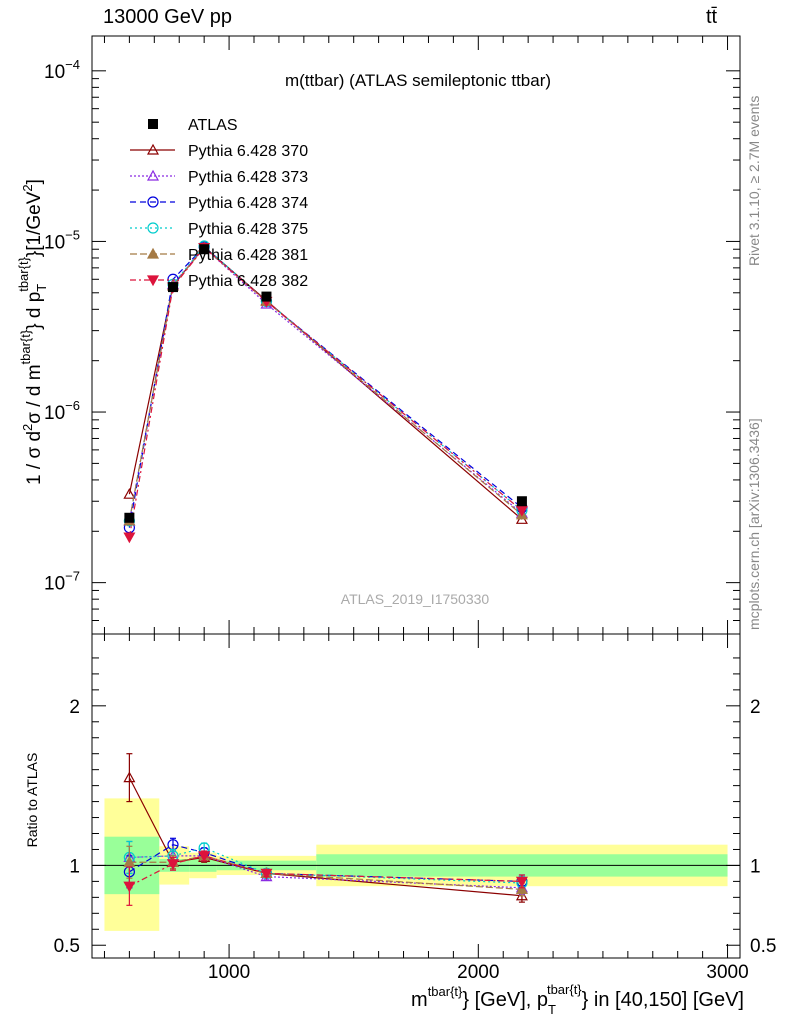 The width and height of the screenshot is (786, 1024). What do you see at coordinates (248, 255) in the screenshot?
I see `legend-label: Pythia 6.428 381` at bounding box center [248, 255].